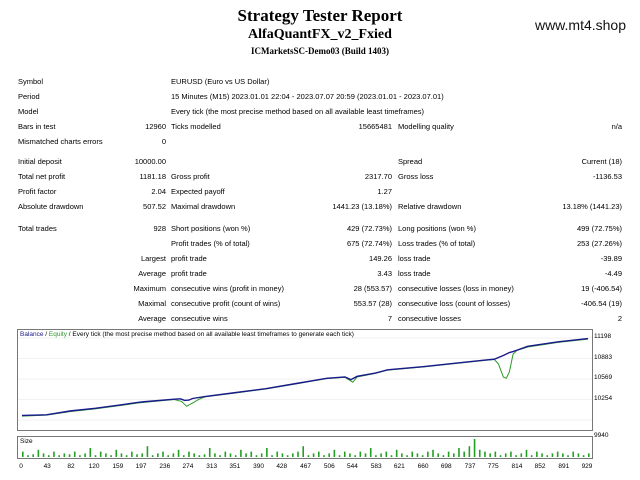 Image resolution: width=640 pixels, height=480 pixels. I want to click on x-tick-label: 852, so click(540, 466).